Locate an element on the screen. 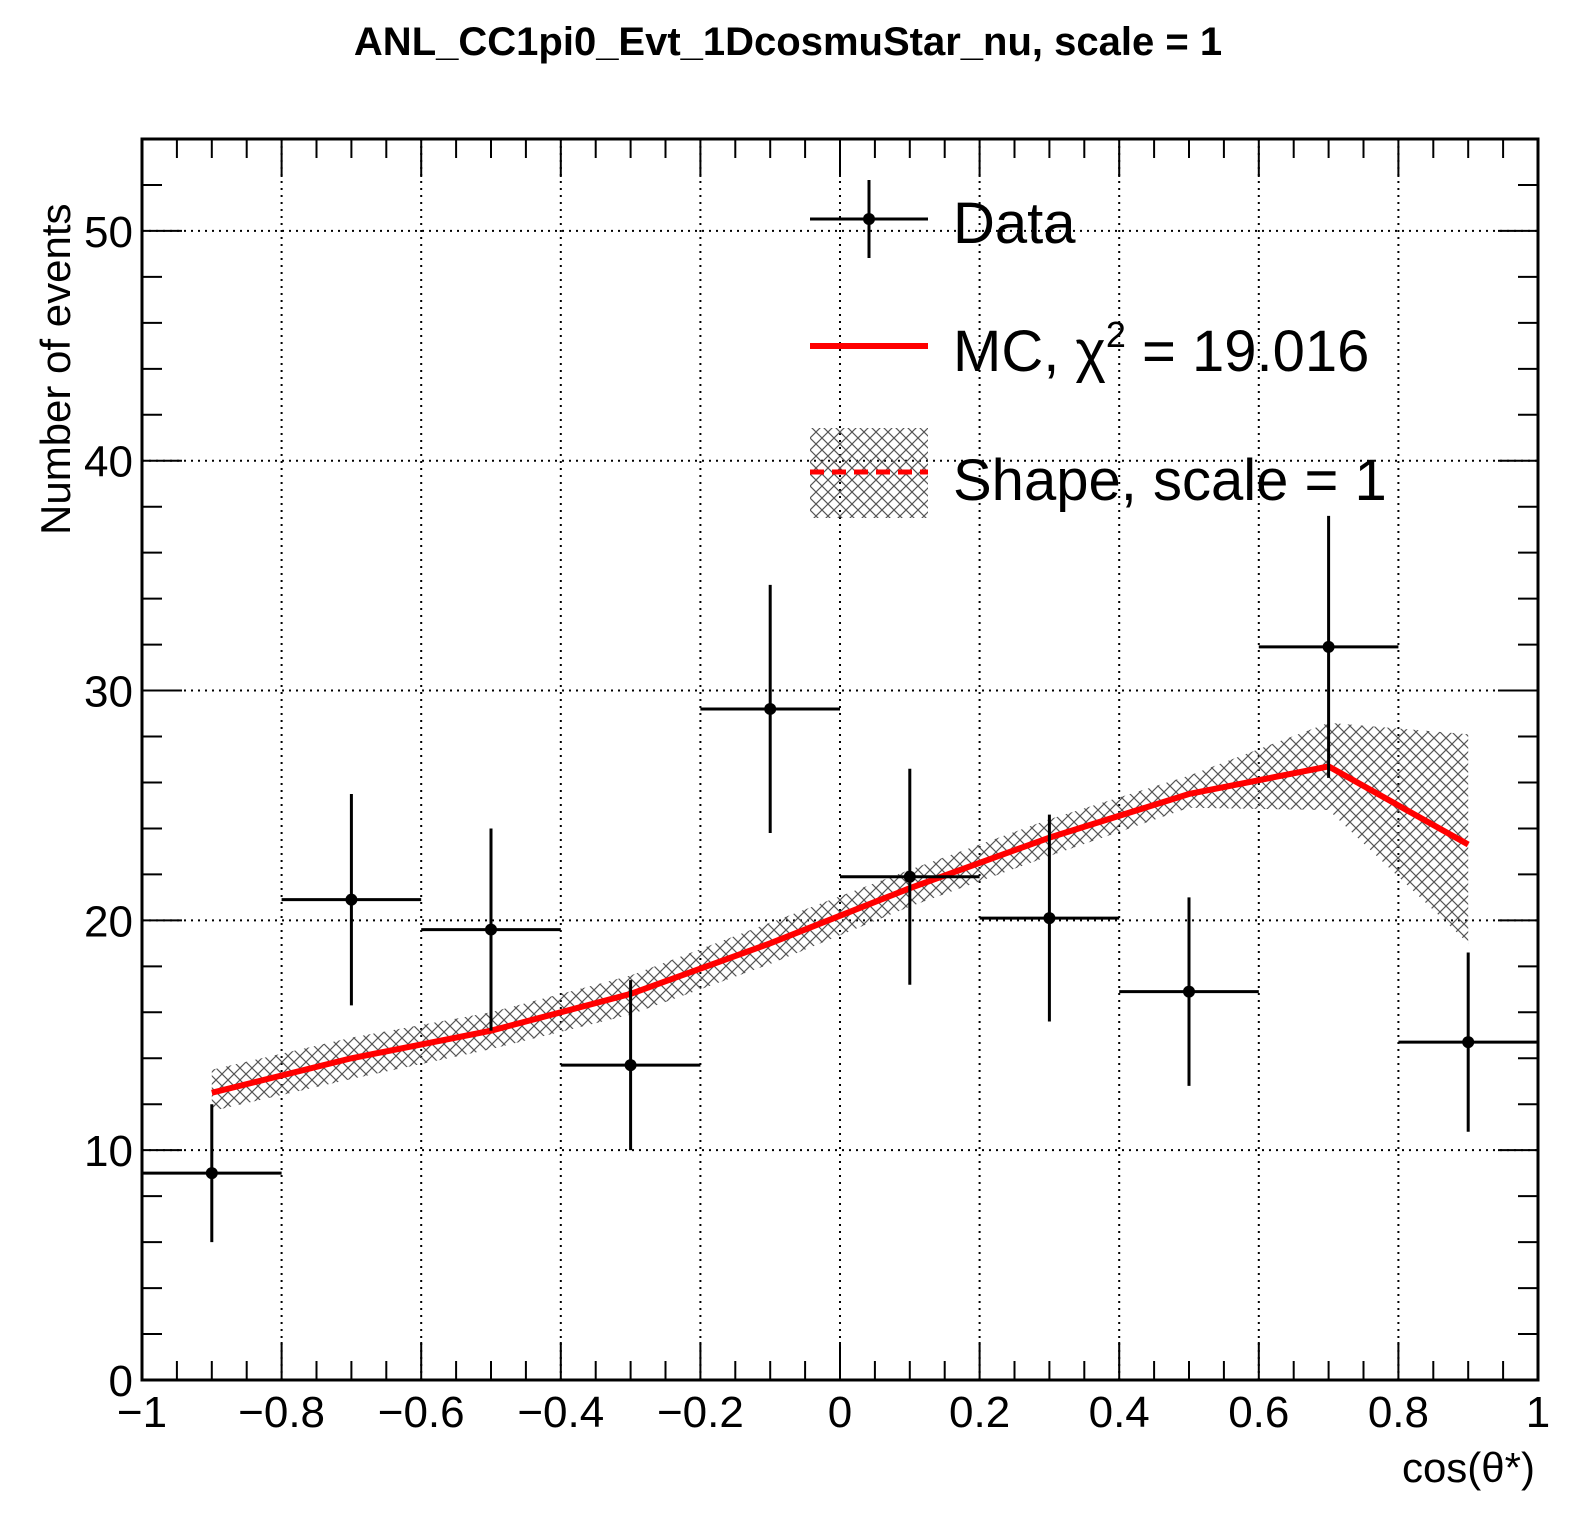 The width and height of the screenshot is (1576, 1539). y-tick-label: 50 is located at coordinates (108, 232).